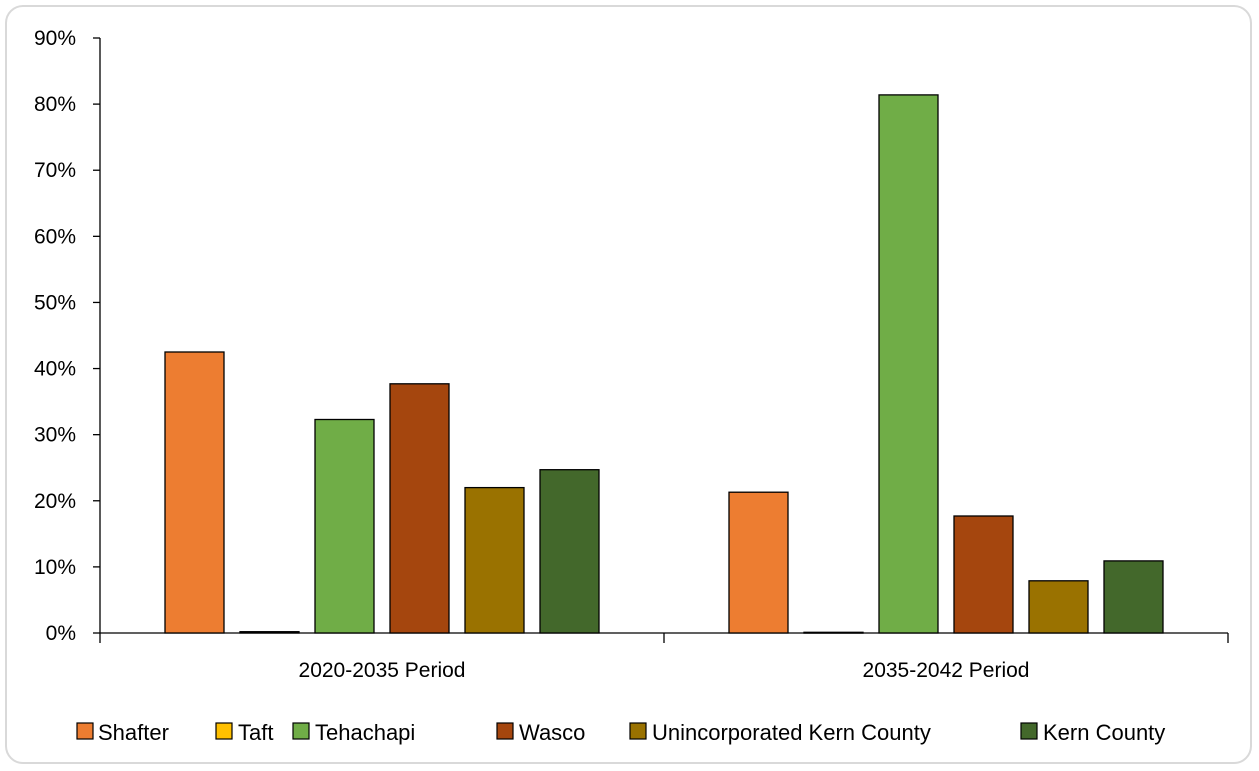 Image resolution: width=1259 pixels, height=771 pixels. I want to click on legend-swatch-taft, so click(224, 731).